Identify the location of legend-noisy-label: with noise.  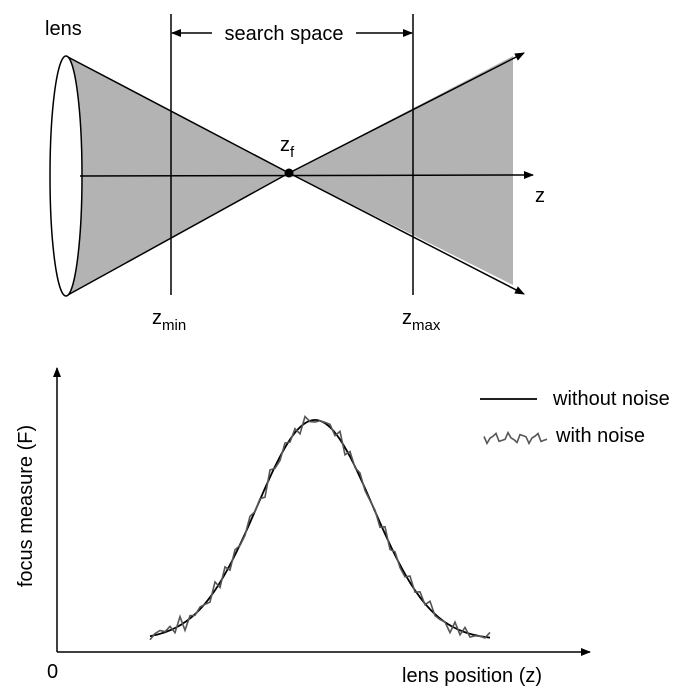
(600, 436).